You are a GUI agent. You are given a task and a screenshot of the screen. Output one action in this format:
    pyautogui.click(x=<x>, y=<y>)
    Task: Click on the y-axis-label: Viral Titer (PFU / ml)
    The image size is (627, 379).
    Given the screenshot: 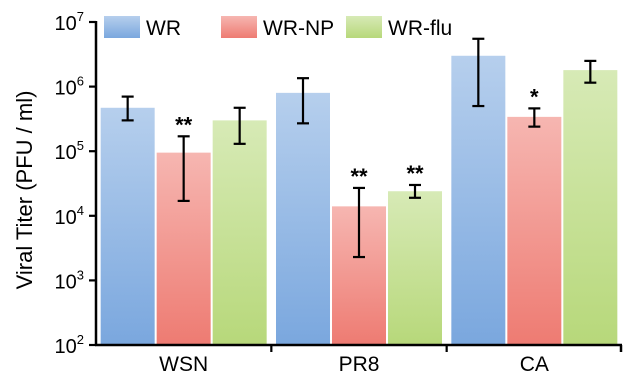 What is the action you would take?
    pyautogui.click(x=24, y=190)
    